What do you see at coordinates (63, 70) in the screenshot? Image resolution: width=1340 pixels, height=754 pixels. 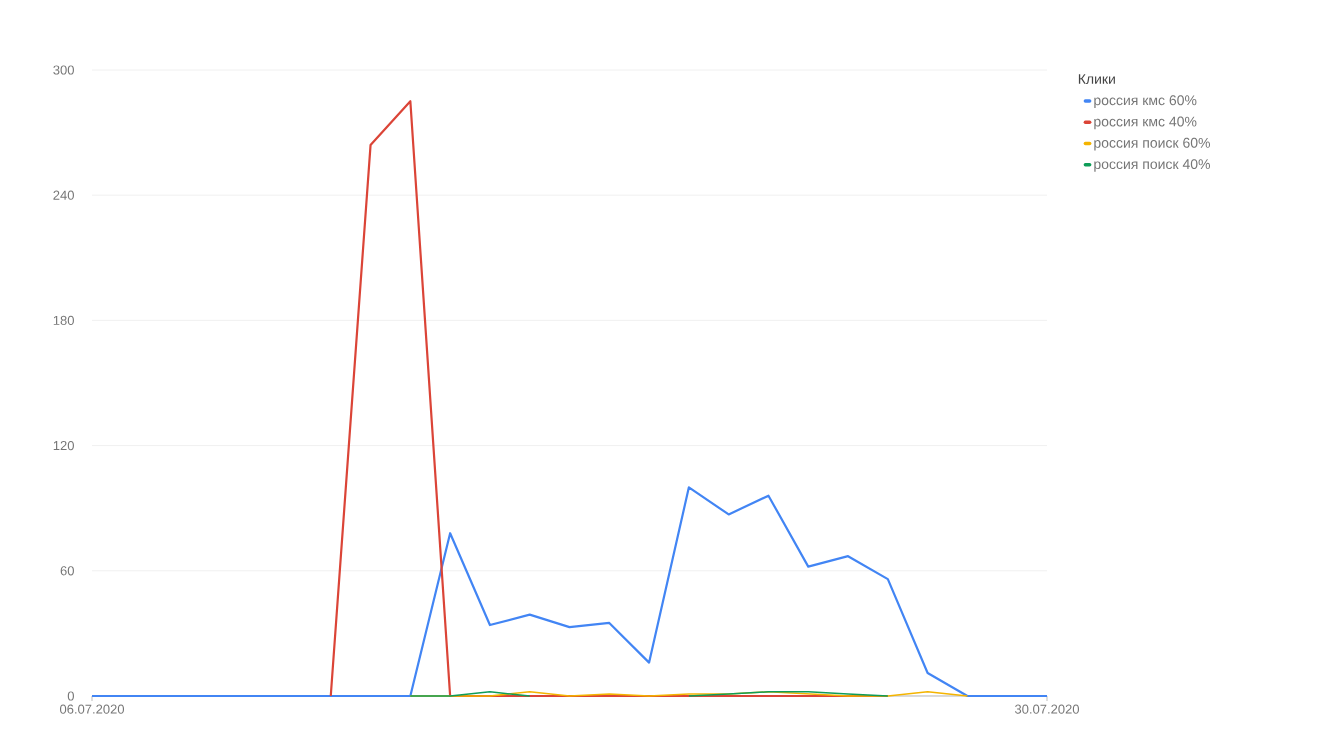 I see `y-tick-label: 300` at bounding box center [63, 70].